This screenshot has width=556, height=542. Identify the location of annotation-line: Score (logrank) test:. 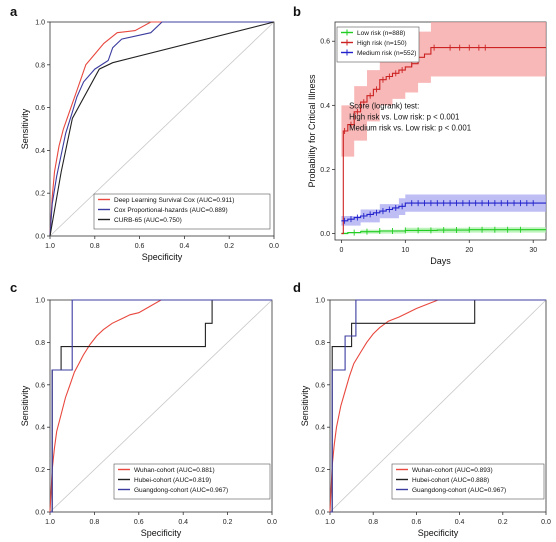
(384, 106).